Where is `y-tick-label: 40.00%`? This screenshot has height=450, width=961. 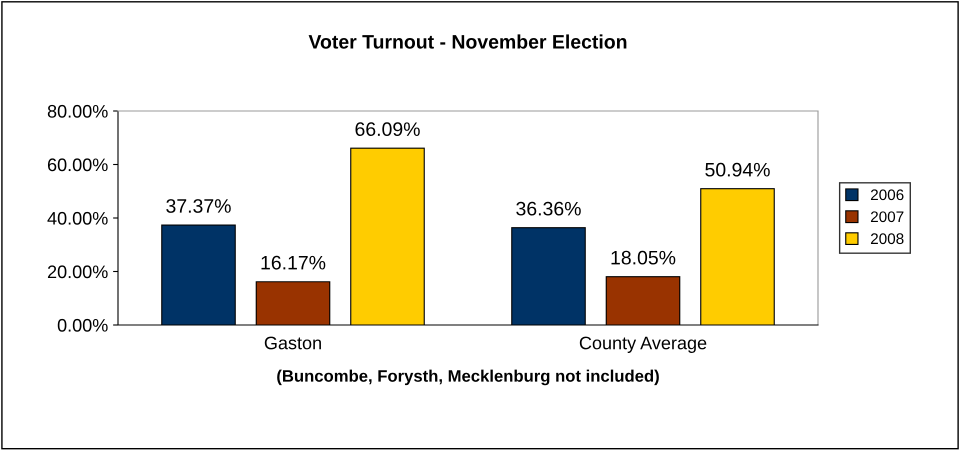 y-tick-label: 40.00% is located at coordinates (77, 218).